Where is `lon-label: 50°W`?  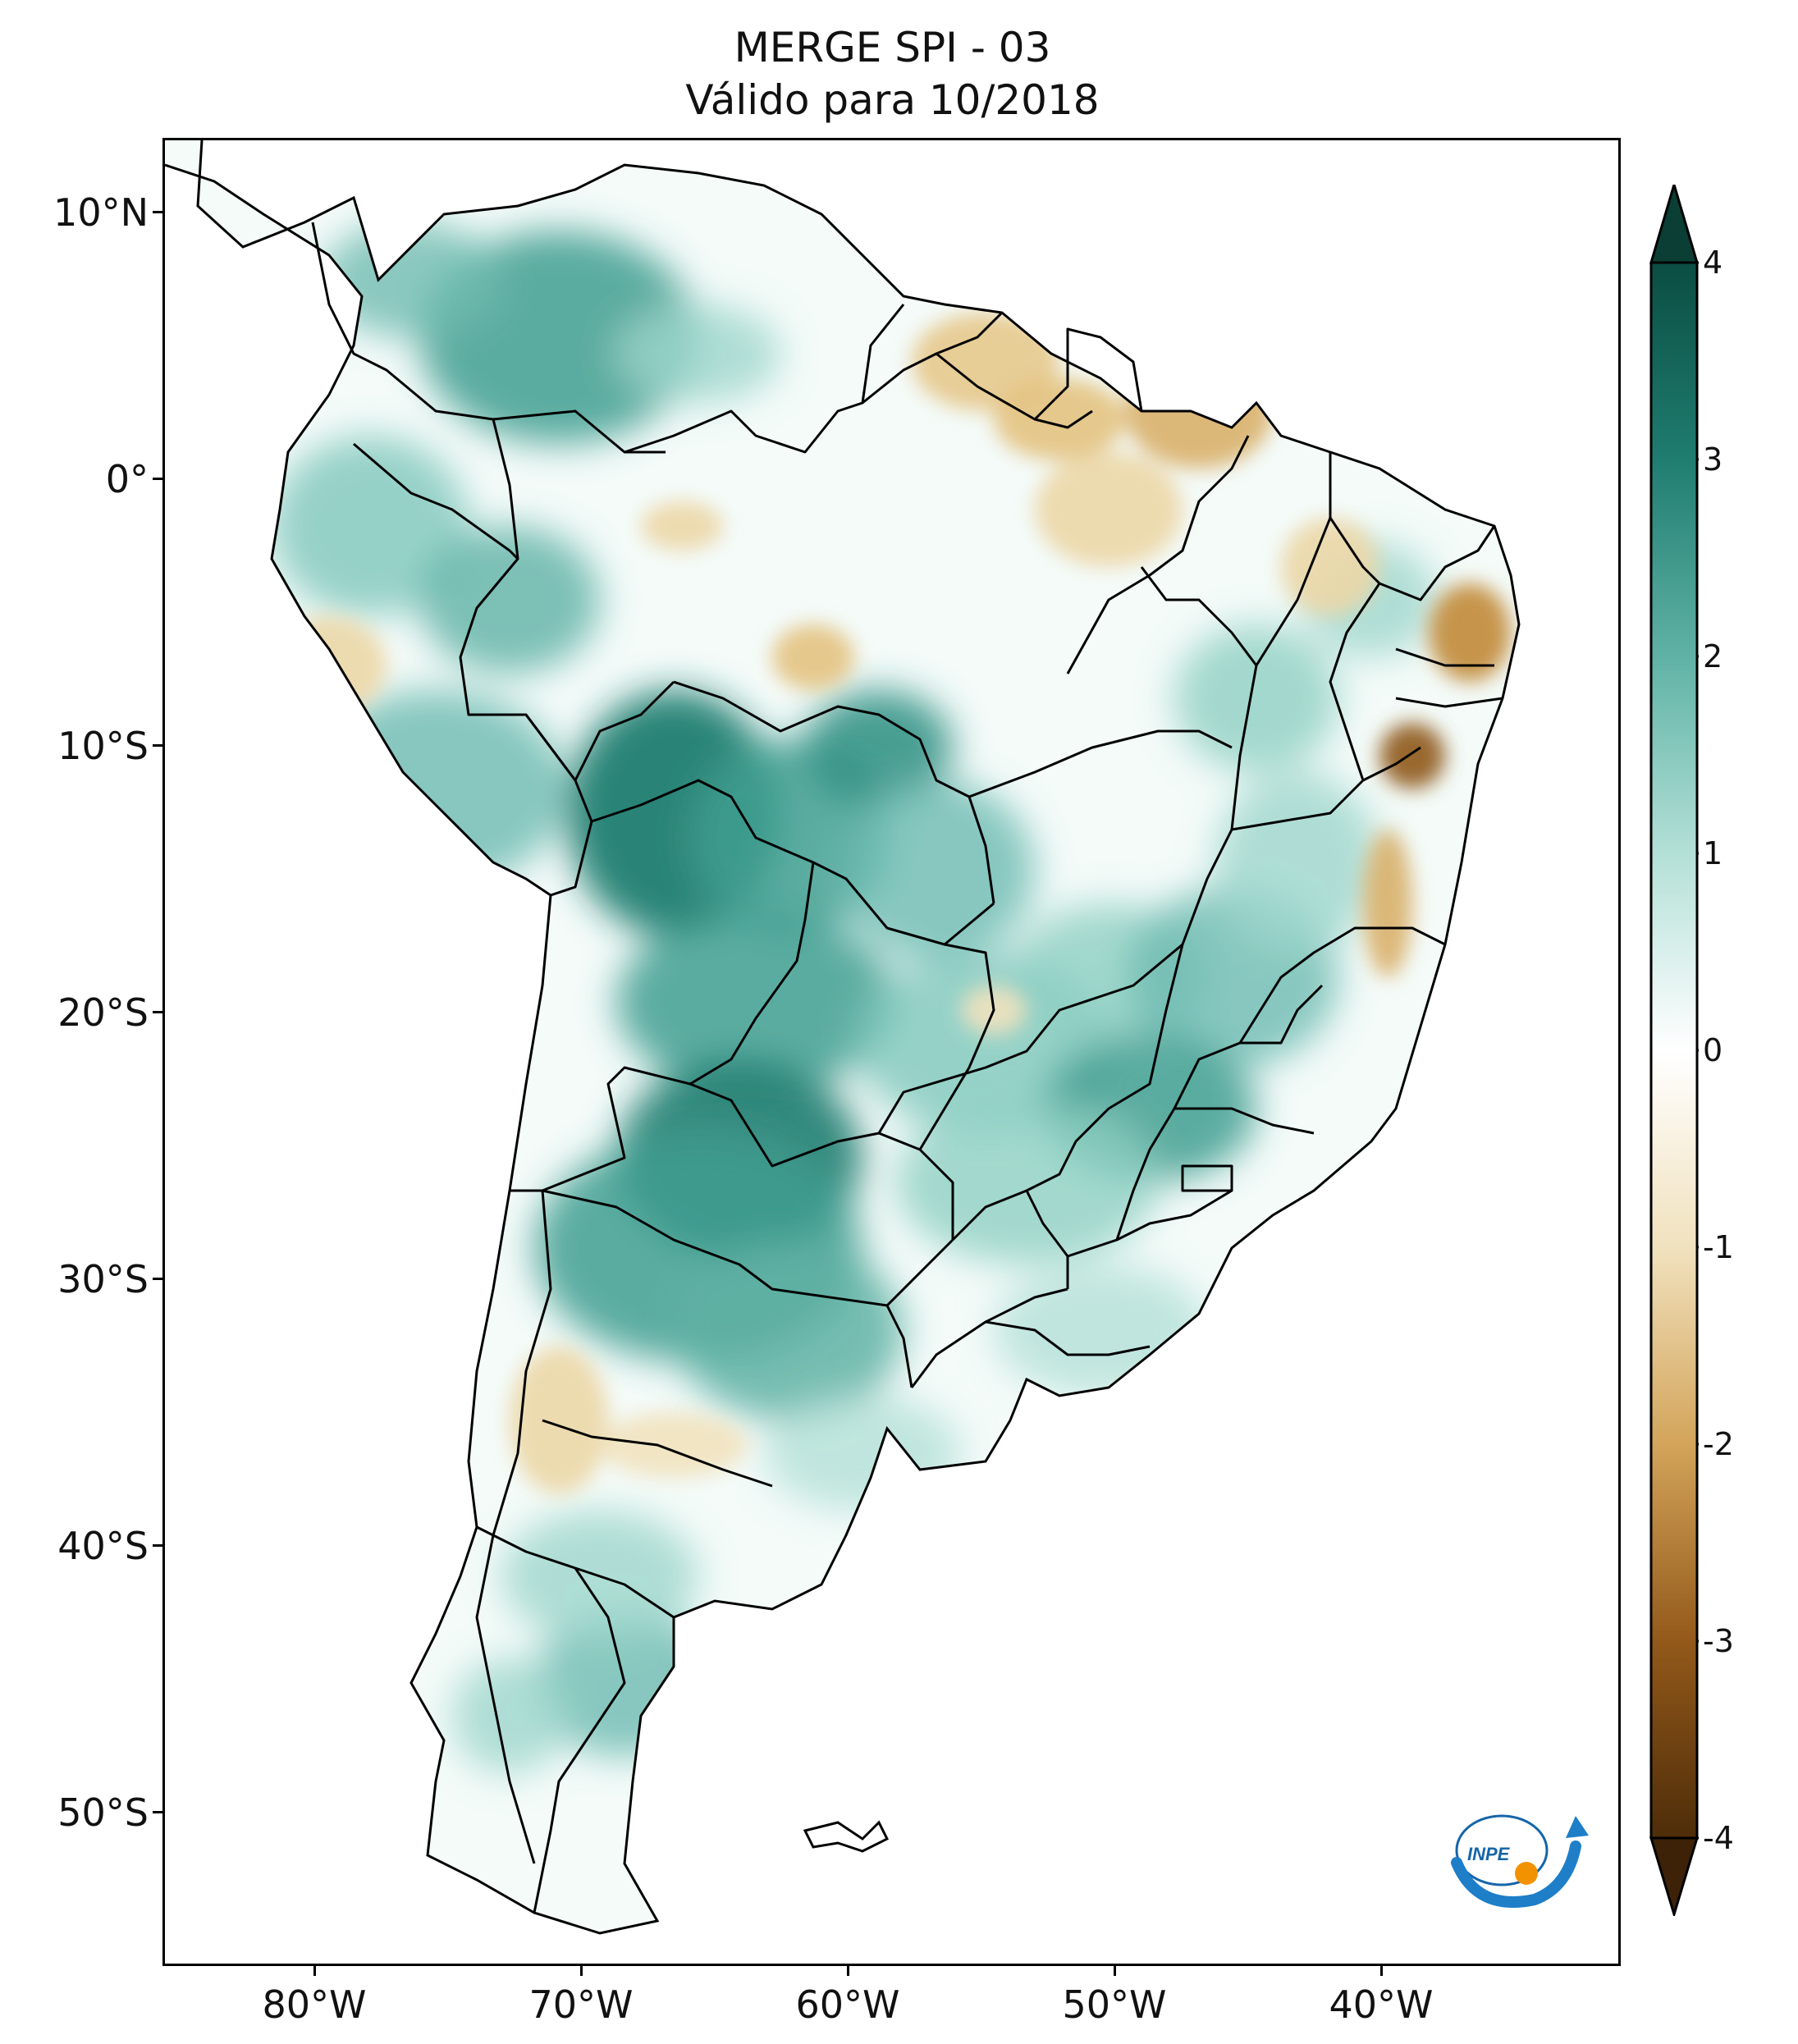
lon-label: 50°W is located at coordinates (1114, 2005).